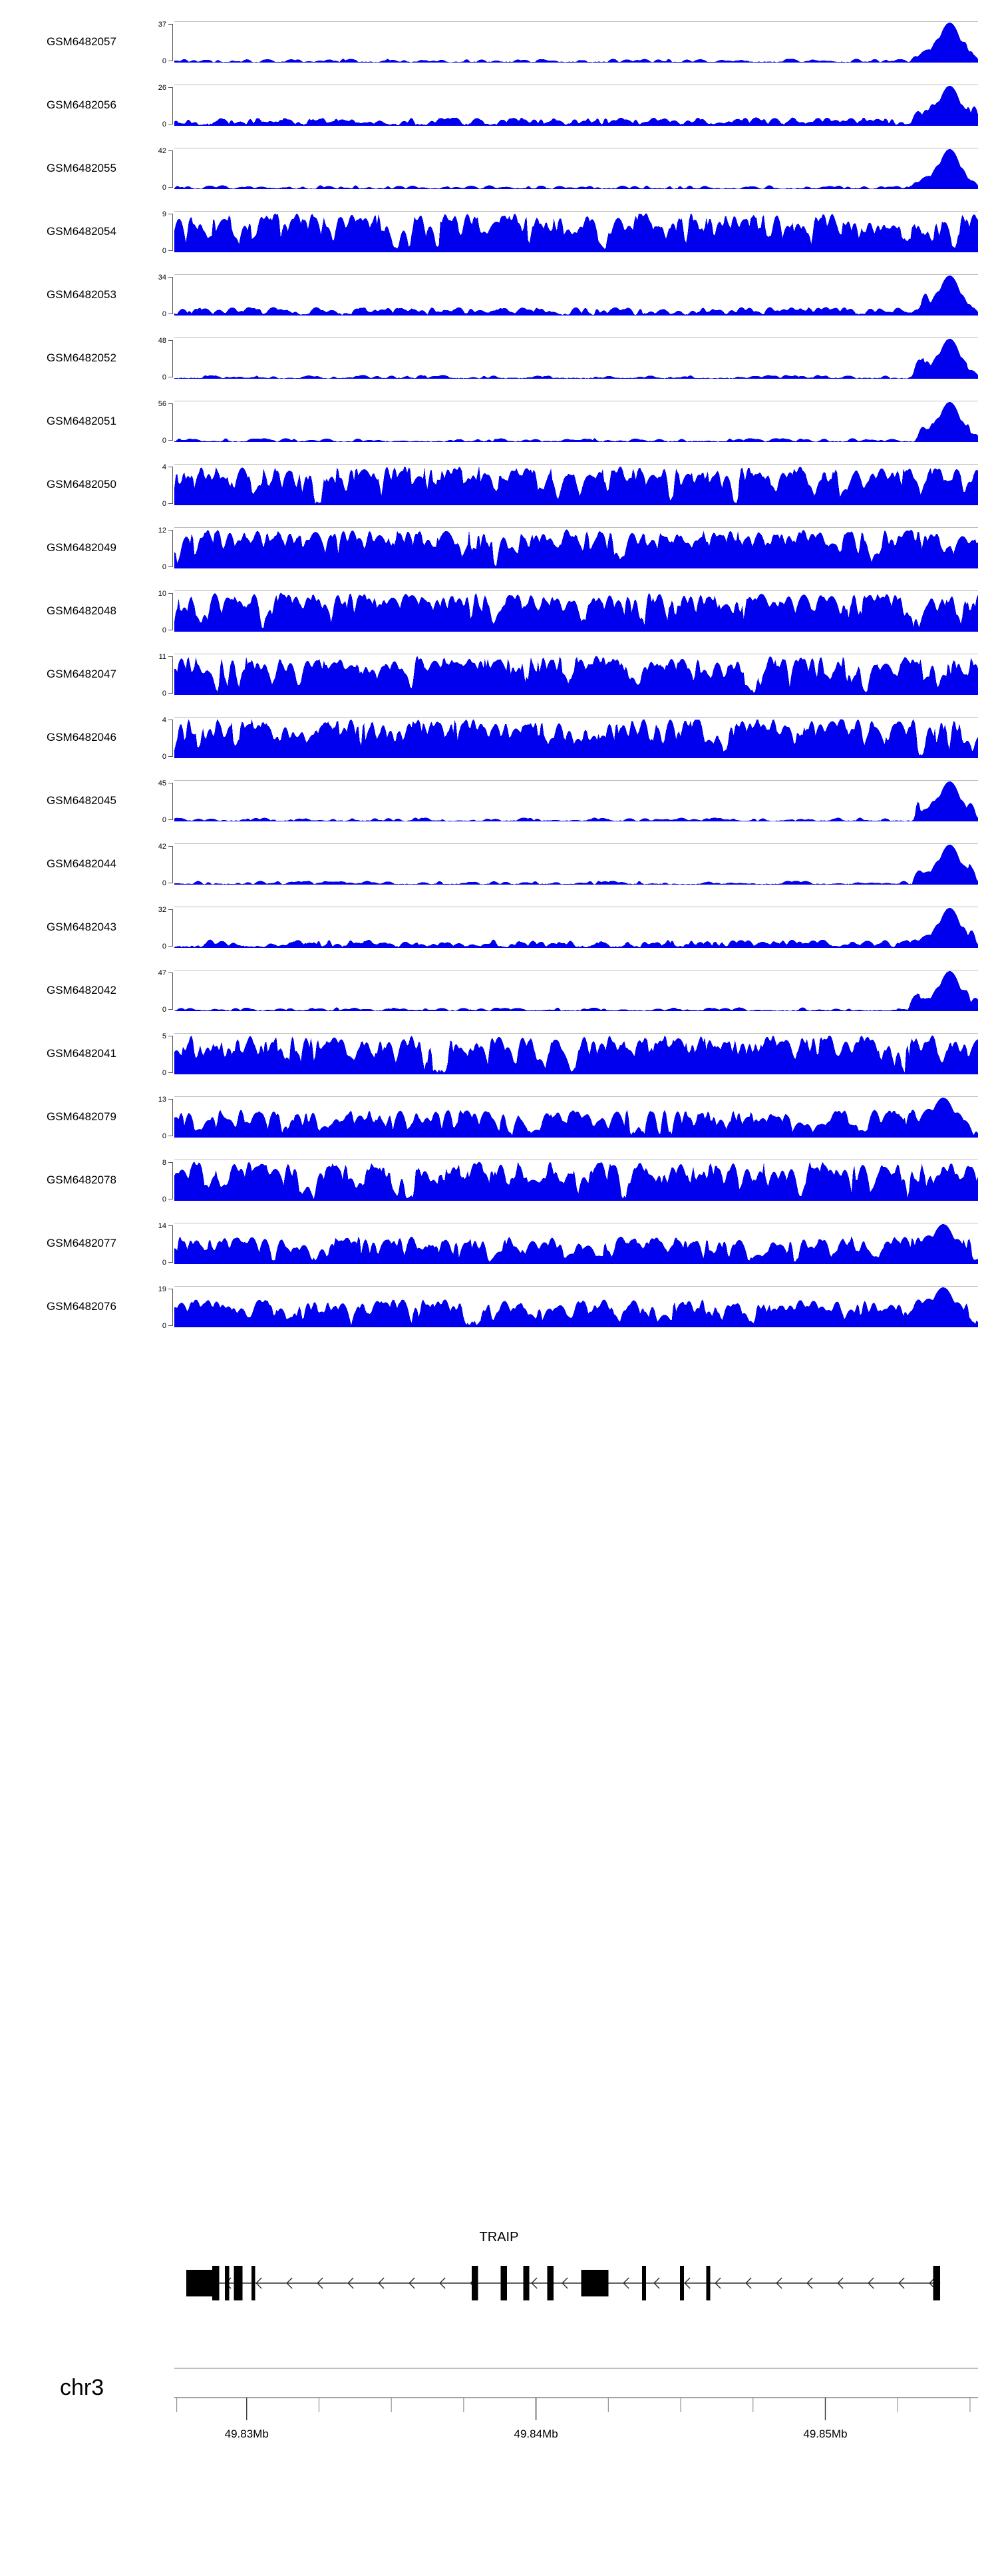  What do you see at coordinates (164, 1163) in the screenshot?
I see `track-y-axis-max: 8` at bounding box center [164, 1163].